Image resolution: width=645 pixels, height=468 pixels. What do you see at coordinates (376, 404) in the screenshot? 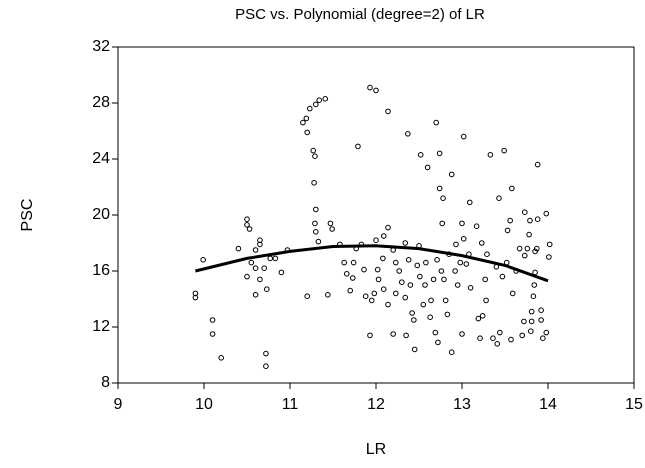
I see `x-tick-label: 12` at bounding box center [376, 404].